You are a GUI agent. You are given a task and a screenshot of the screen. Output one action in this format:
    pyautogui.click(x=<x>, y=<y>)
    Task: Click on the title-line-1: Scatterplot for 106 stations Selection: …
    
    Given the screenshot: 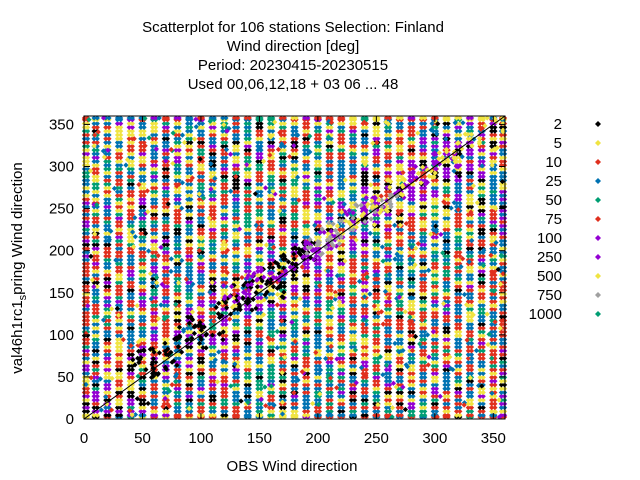 What is the action you would take?
    pyautogui.click(x=293, y=27)
    